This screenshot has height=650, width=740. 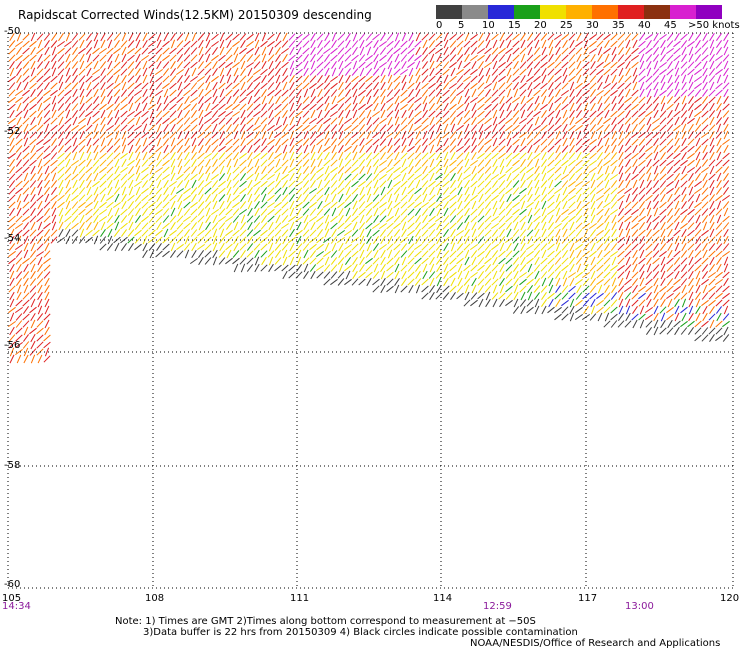 I want to click on legend-label: 20, so click(x=540, y=25).